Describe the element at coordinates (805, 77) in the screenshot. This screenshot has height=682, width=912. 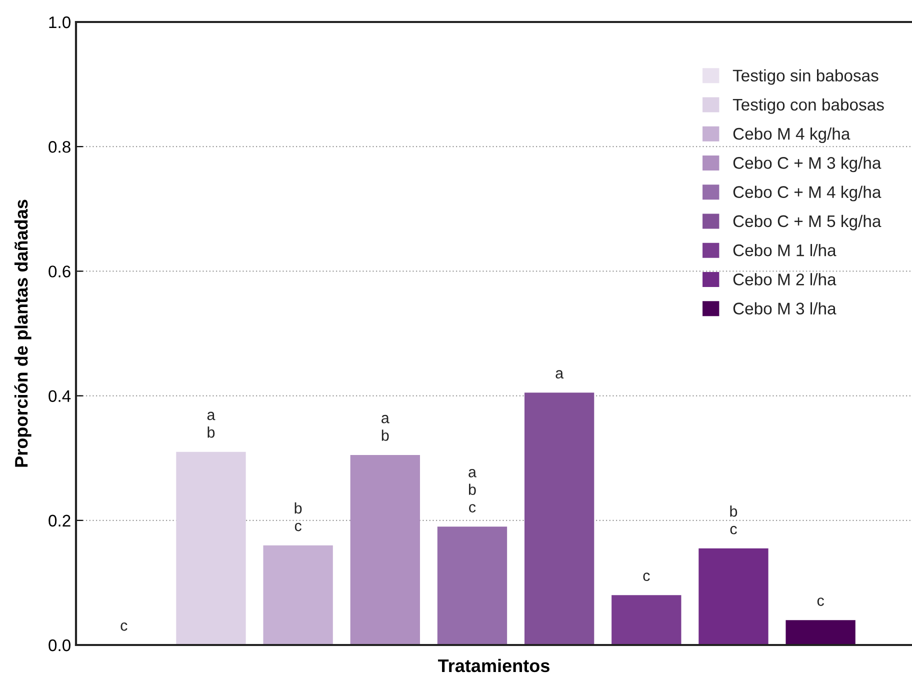
I see `legend-label: Testigo sin babosas` at that location.